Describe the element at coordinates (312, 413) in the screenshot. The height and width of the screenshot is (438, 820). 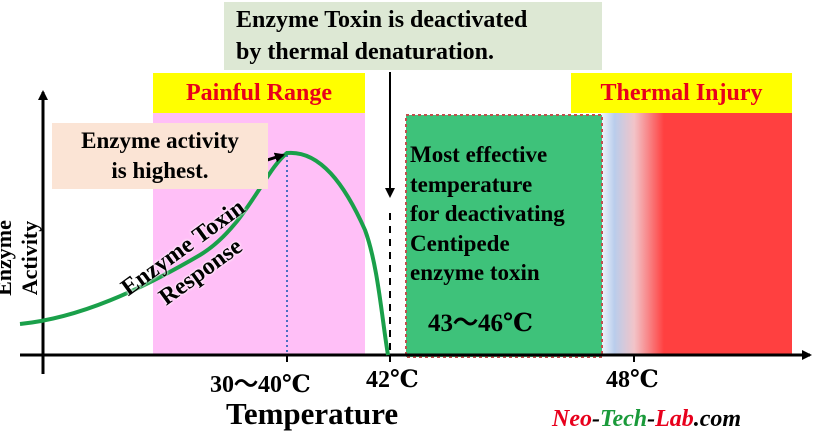
I see `x-axis-label: Temperature` at that location.